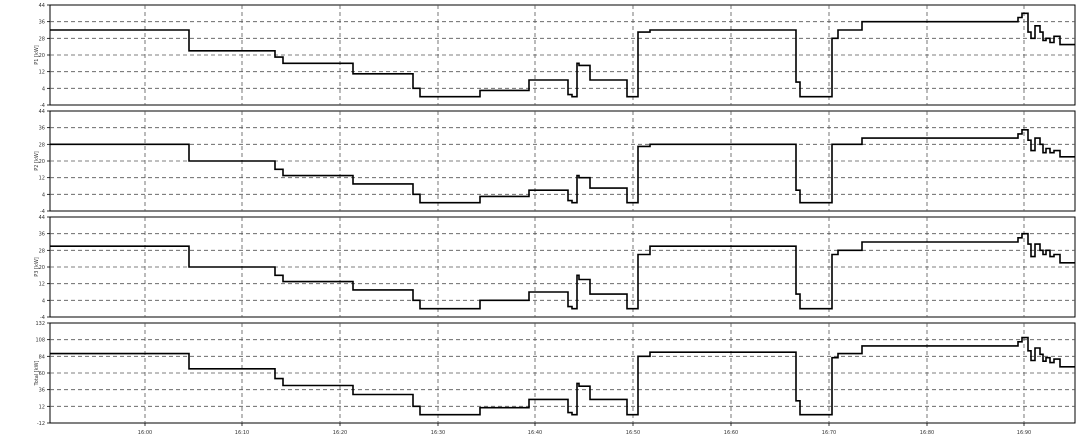 The height and width of the screenshot is (445, 1081). What do you see at coordinates (40, 341) in the screenshot?
I see `y-tick-label: 108` at bounding box center [40, 341].